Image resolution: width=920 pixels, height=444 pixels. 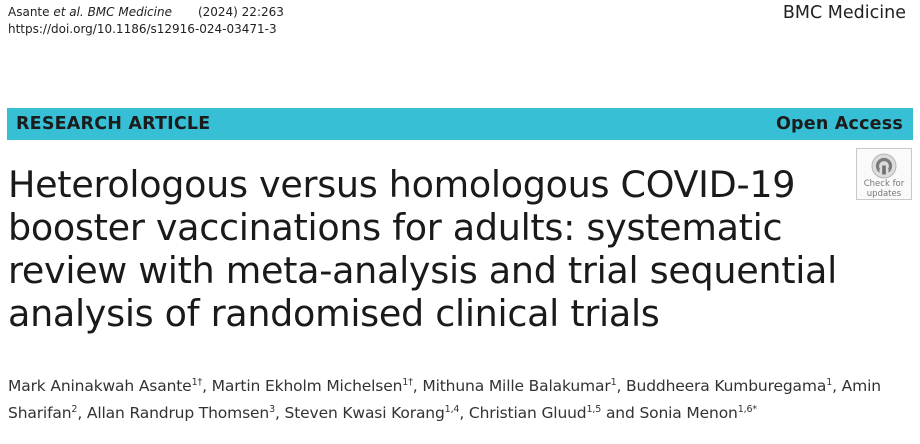 I want to click on author-entry: Amin Sharifan2, so click(x=444, y=399).